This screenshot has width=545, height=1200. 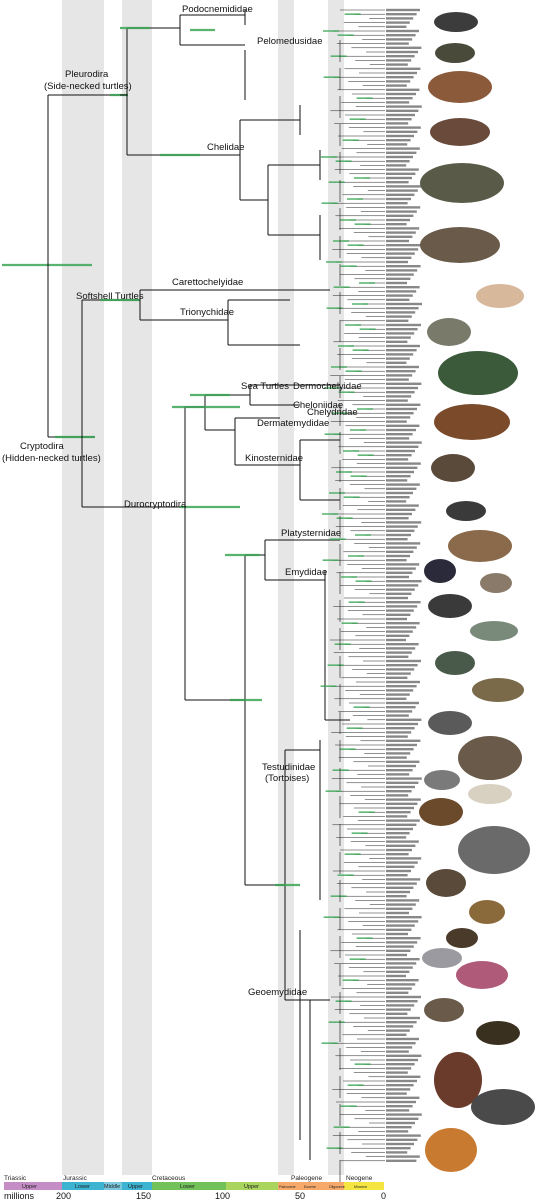 I want to click on clade-label-chelidae: Chelidae, so click(x=226, y=147).